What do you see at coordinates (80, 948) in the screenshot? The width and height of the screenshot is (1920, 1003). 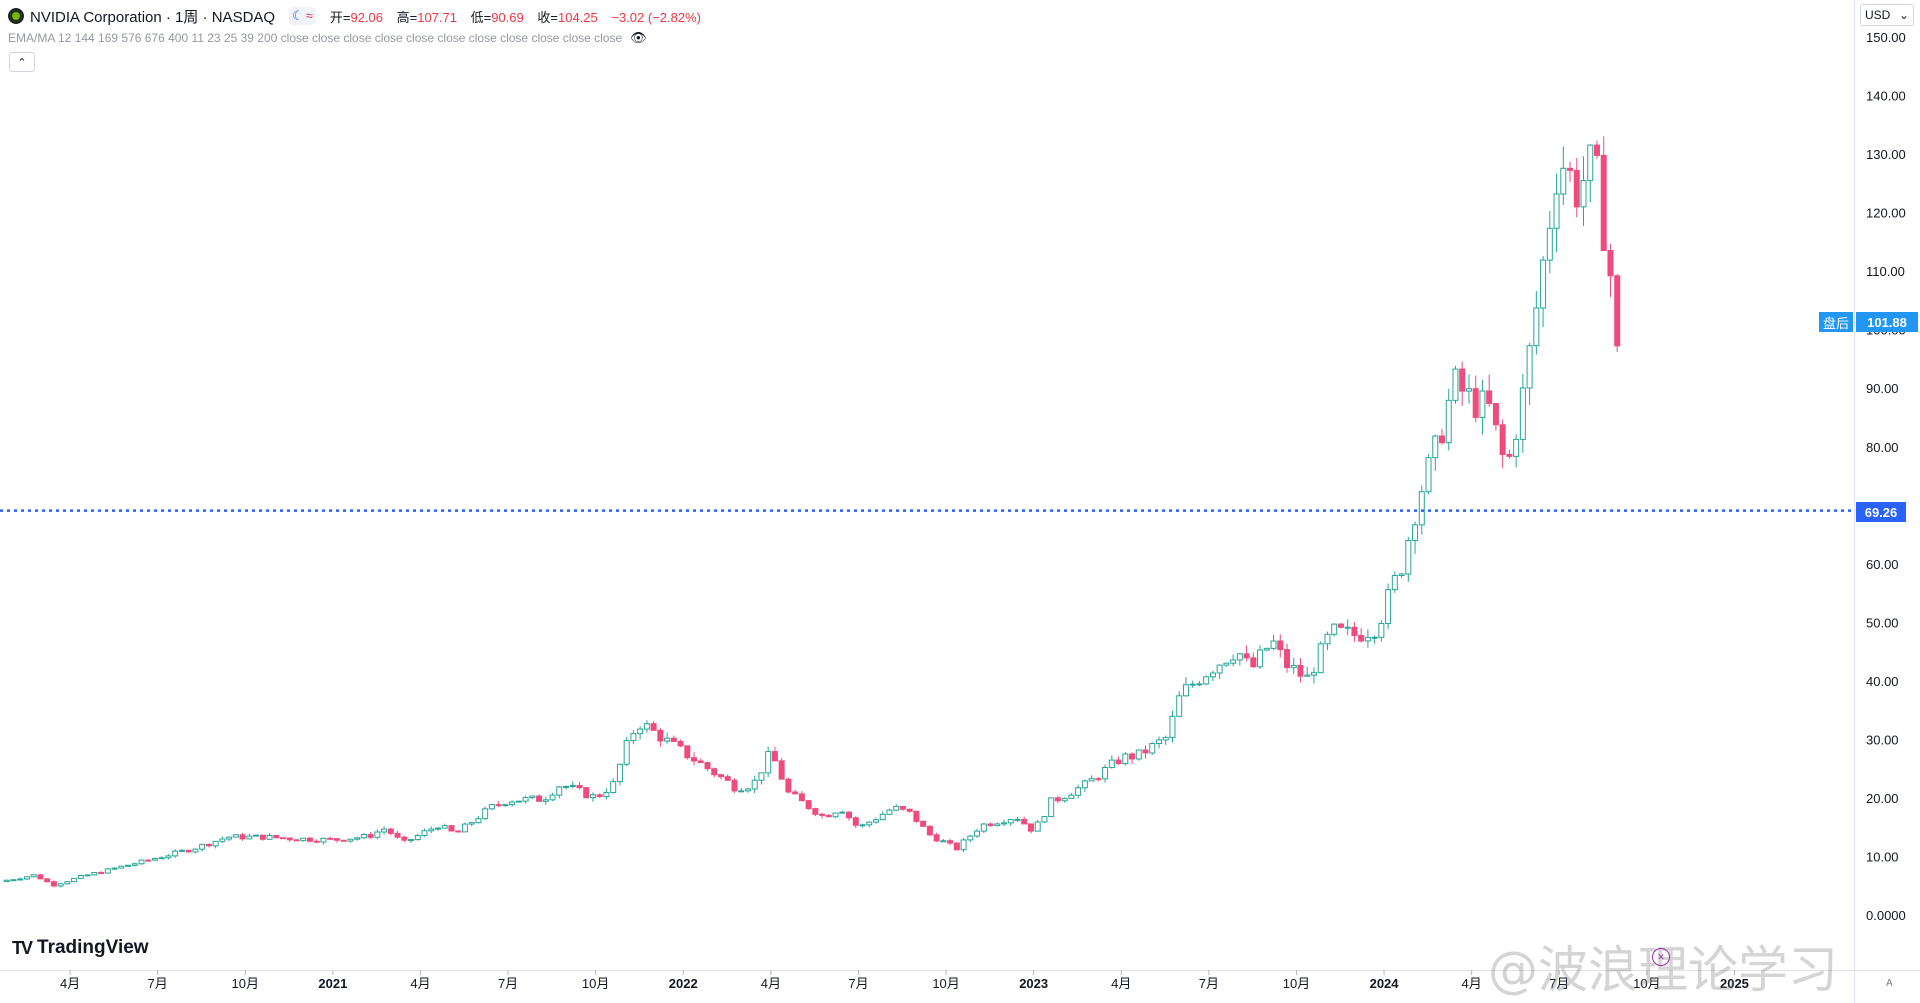 I see `tradingview-logo: TV TradingView` at bounding box center [80, 948].